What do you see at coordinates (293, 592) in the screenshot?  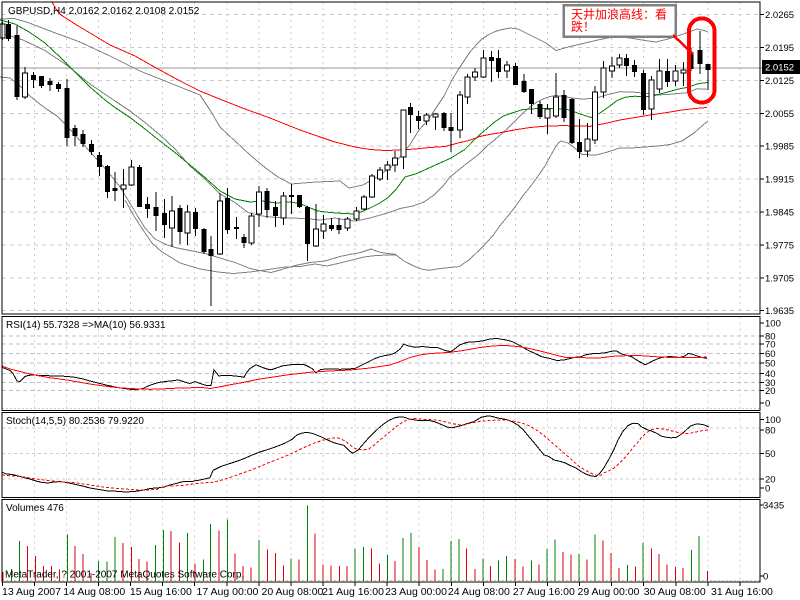 I see `svg-text: 20 Aug 08:00` at bounding box center [293, 592].